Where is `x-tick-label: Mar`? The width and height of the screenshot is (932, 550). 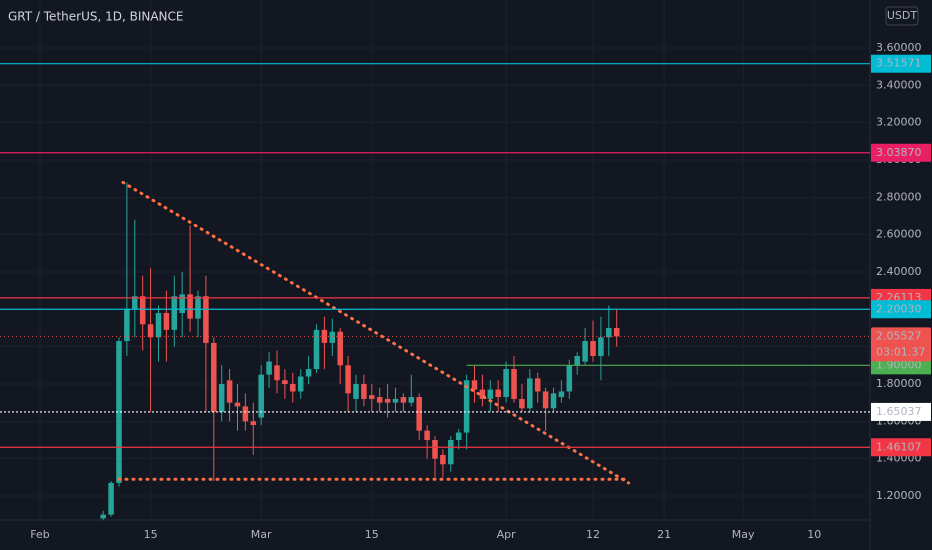 x-tick-label: Mar is located at coordinates (261, 534).